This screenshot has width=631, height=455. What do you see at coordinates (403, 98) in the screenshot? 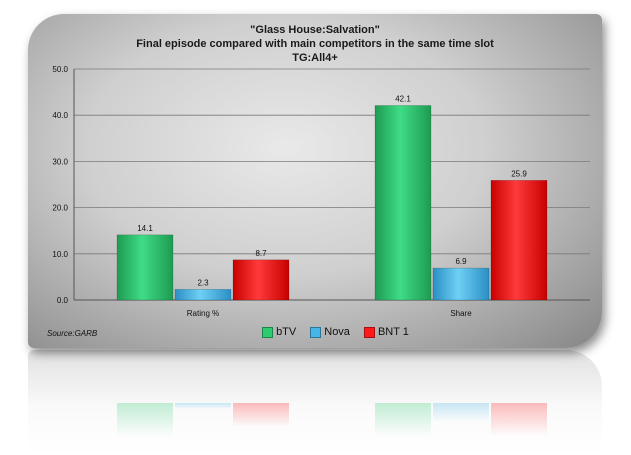
I see `data-label: 42.1` at bounding box center [403, 98].